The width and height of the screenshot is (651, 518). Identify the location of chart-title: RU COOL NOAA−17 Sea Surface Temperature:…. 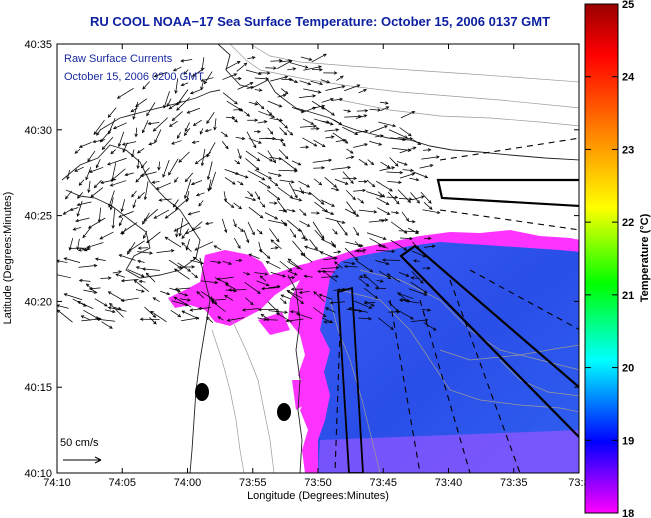
(320, 21).